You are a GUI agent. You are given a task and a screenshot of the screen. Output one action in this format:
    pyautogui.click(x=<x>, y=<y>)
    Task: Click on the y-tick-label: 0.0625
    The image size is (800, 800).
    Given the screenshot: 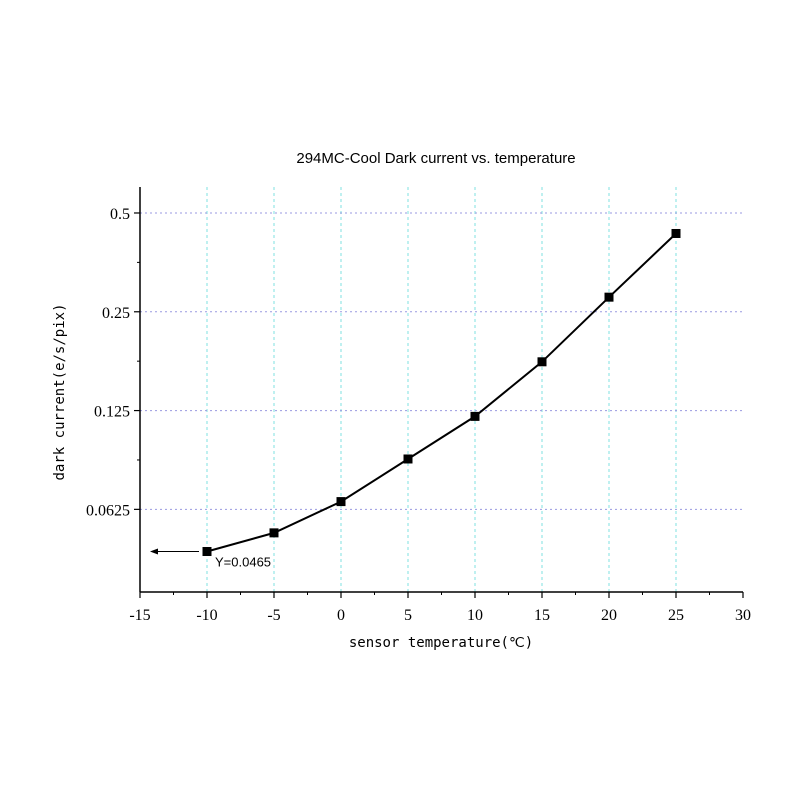 What is the action you would take?
    pyautogui.click(x=108, y=510)
    